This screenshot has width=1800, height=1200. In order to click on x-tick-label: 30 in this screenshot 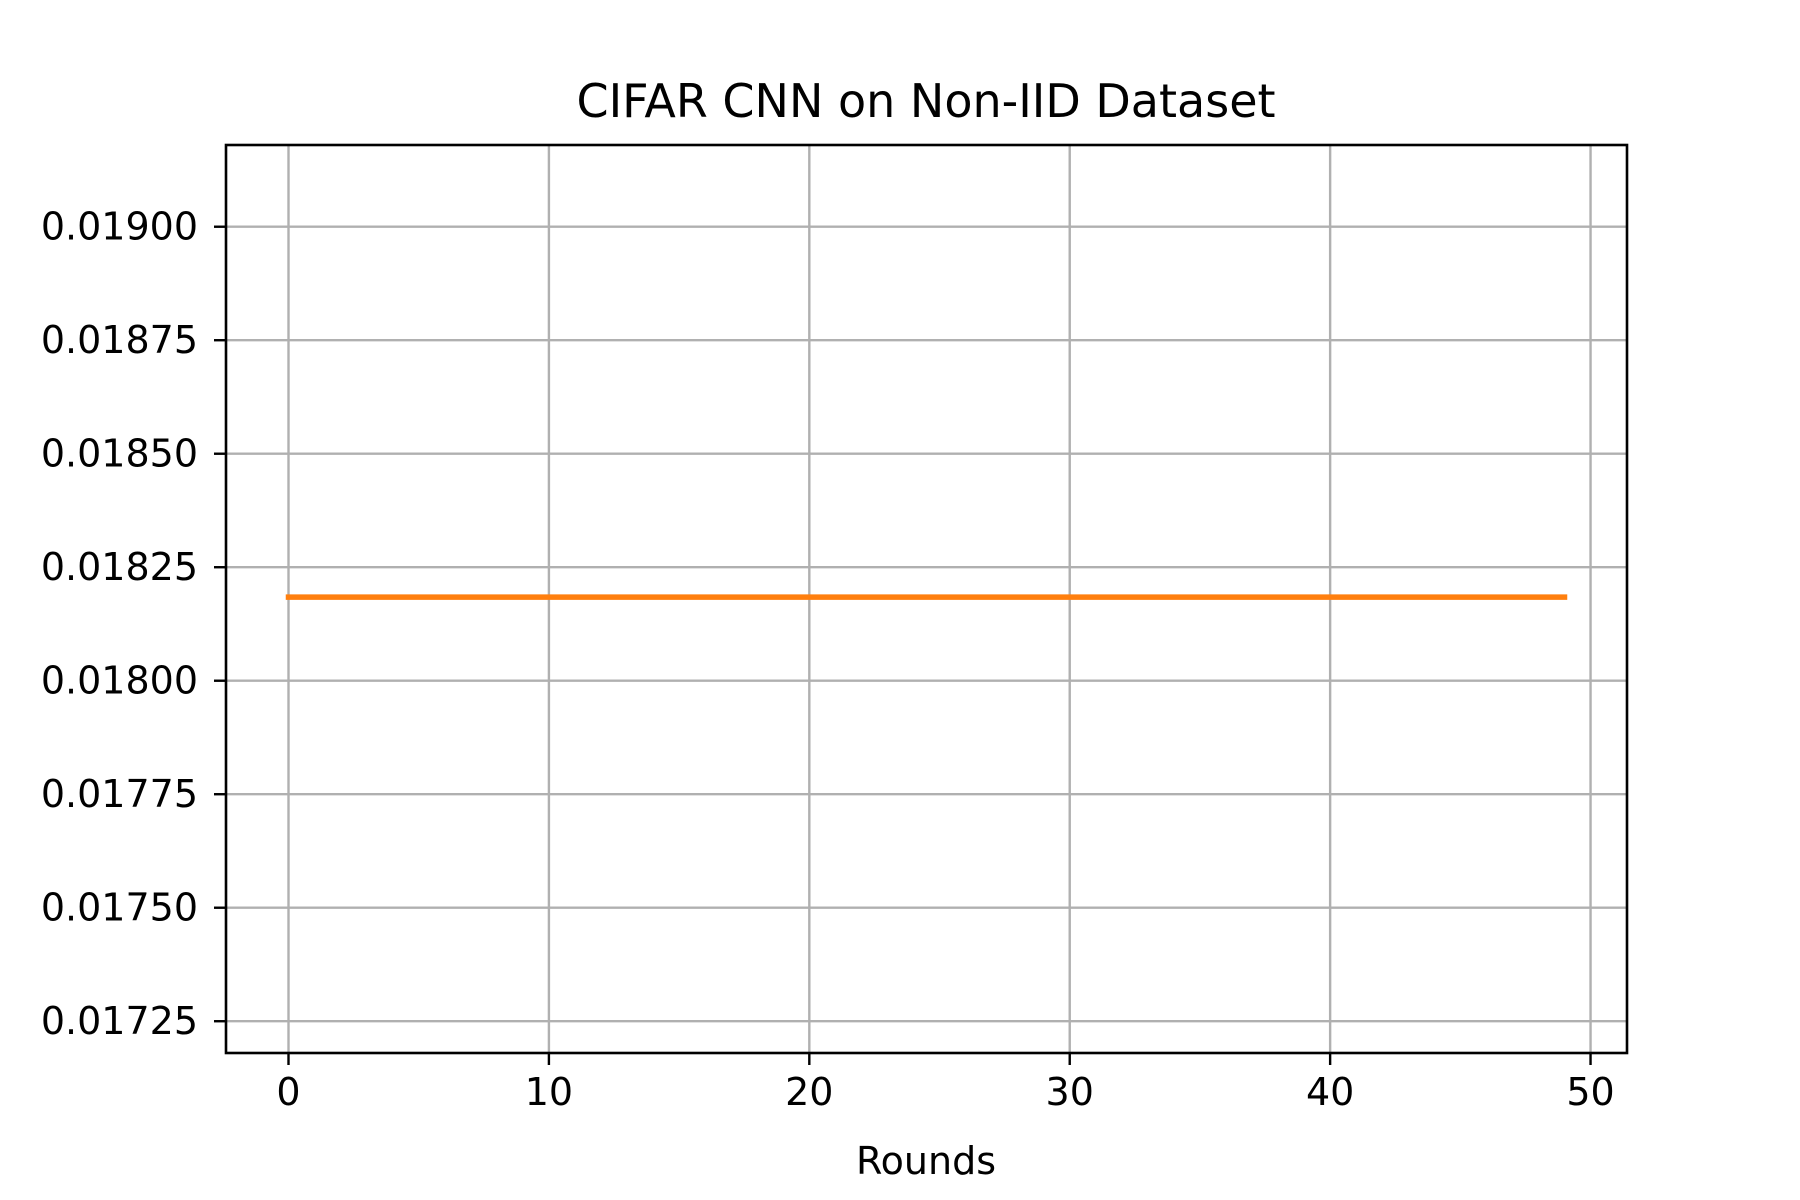, I will do `click(1070, 1092)`.